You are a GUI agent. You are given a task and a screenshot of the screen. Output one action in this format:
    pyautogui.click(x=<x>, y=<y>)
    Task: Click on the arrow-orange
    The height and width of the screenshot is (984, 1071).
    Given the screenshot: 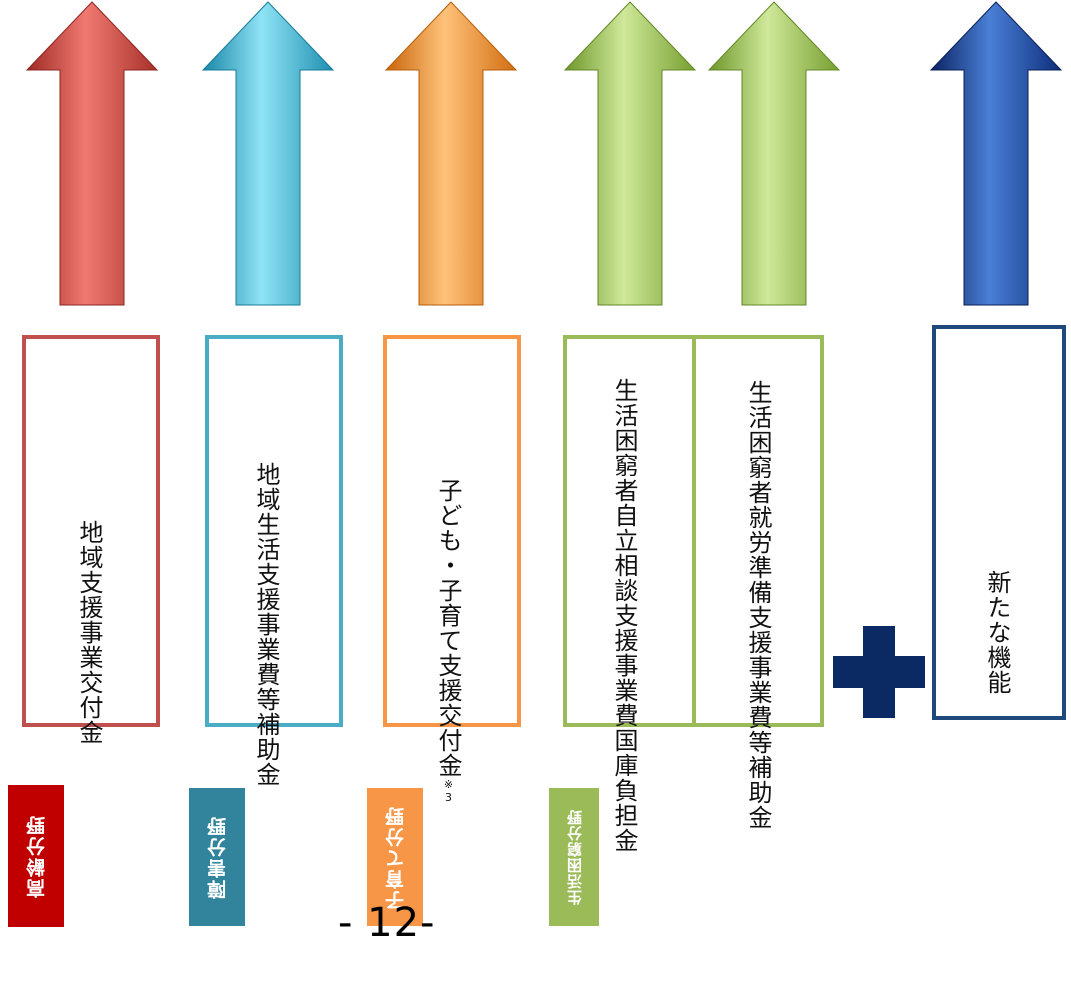 What is the action you would take?
    pyautogui.click(x=451, y=153)
    